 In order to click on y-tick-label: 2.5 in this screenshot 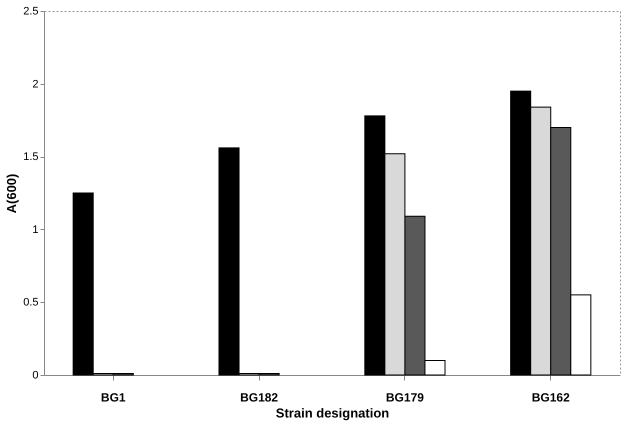, I will do `click(30, 12)`.